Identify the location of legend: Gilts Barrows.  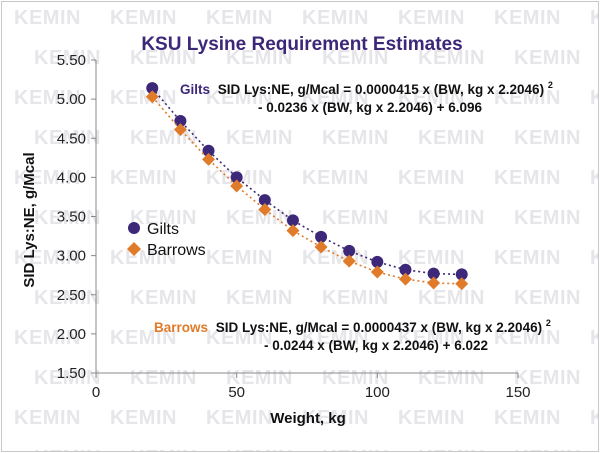
(166, 240).